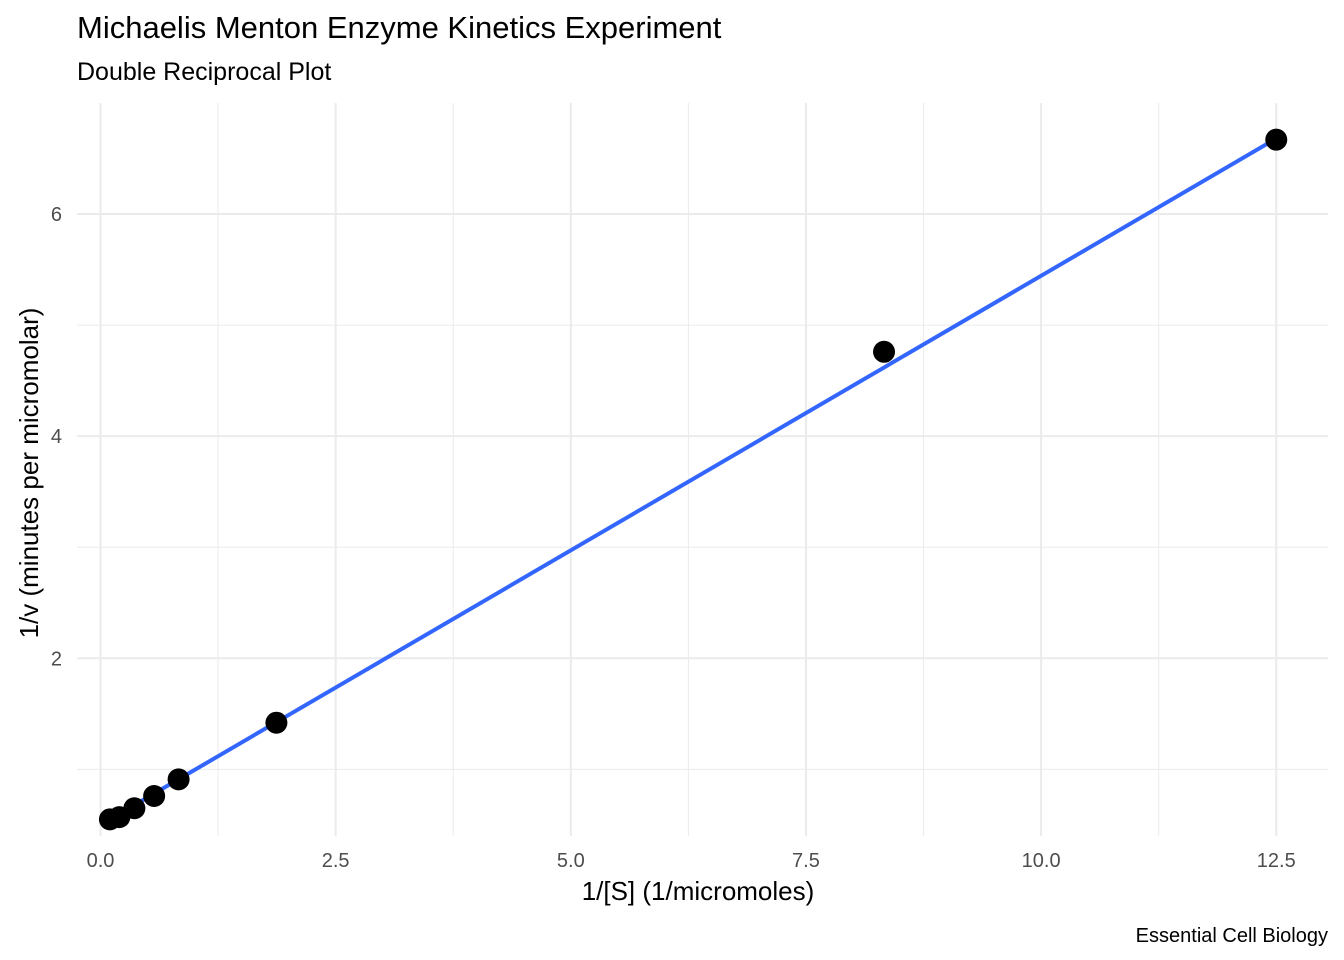 The width and height of the screenshot is (1344, 960). Describe the element at coordinates (691, 861) in the screenshot. I see `x-axis-ticks: 0.0 2.5 5.0 7.5 10.0 12.5` at that location.